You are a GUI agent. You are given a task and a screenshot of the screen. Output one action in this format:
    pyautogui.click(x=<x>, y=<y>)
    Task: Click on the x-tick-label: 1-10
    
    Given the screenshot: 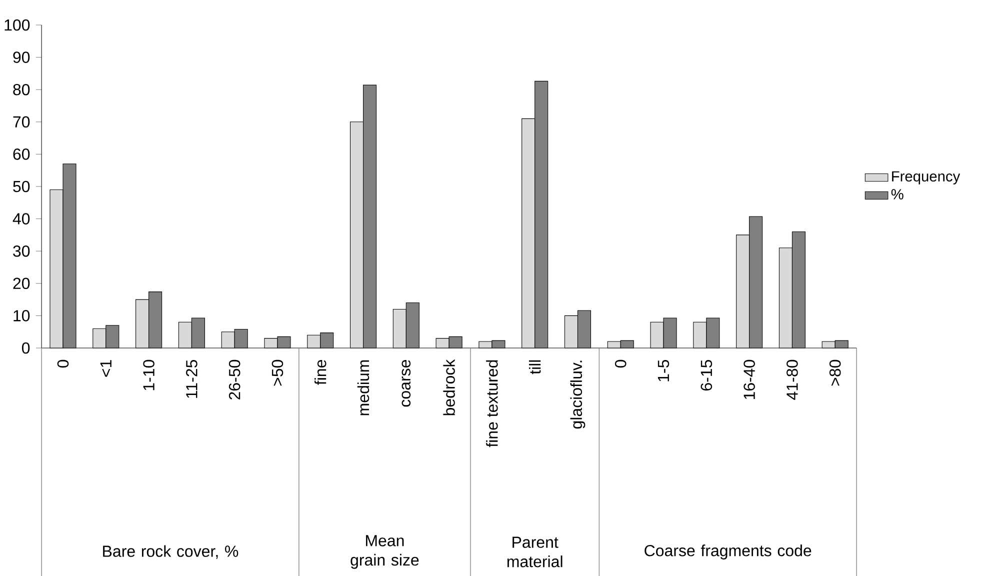 What is the action you would take?
    pyautogui.click(x=148, y=375)
    